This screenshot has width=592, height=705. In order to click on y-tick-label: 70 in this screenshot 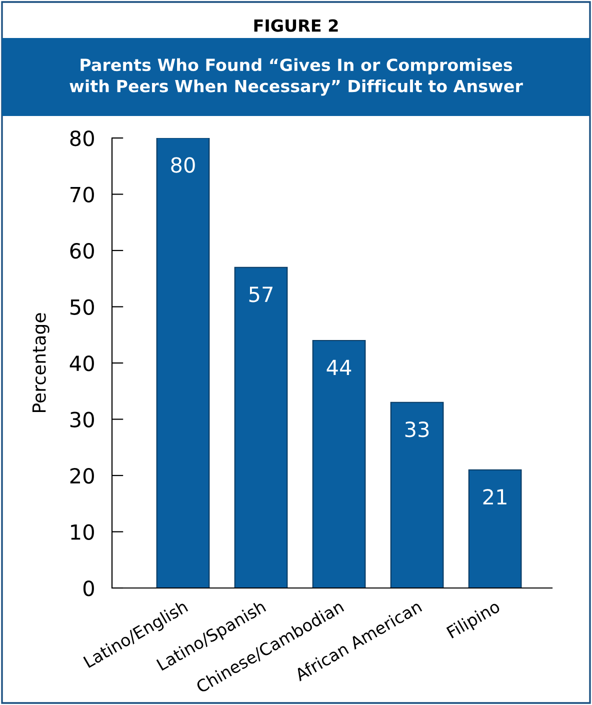, I will do `click(82, 194)`.